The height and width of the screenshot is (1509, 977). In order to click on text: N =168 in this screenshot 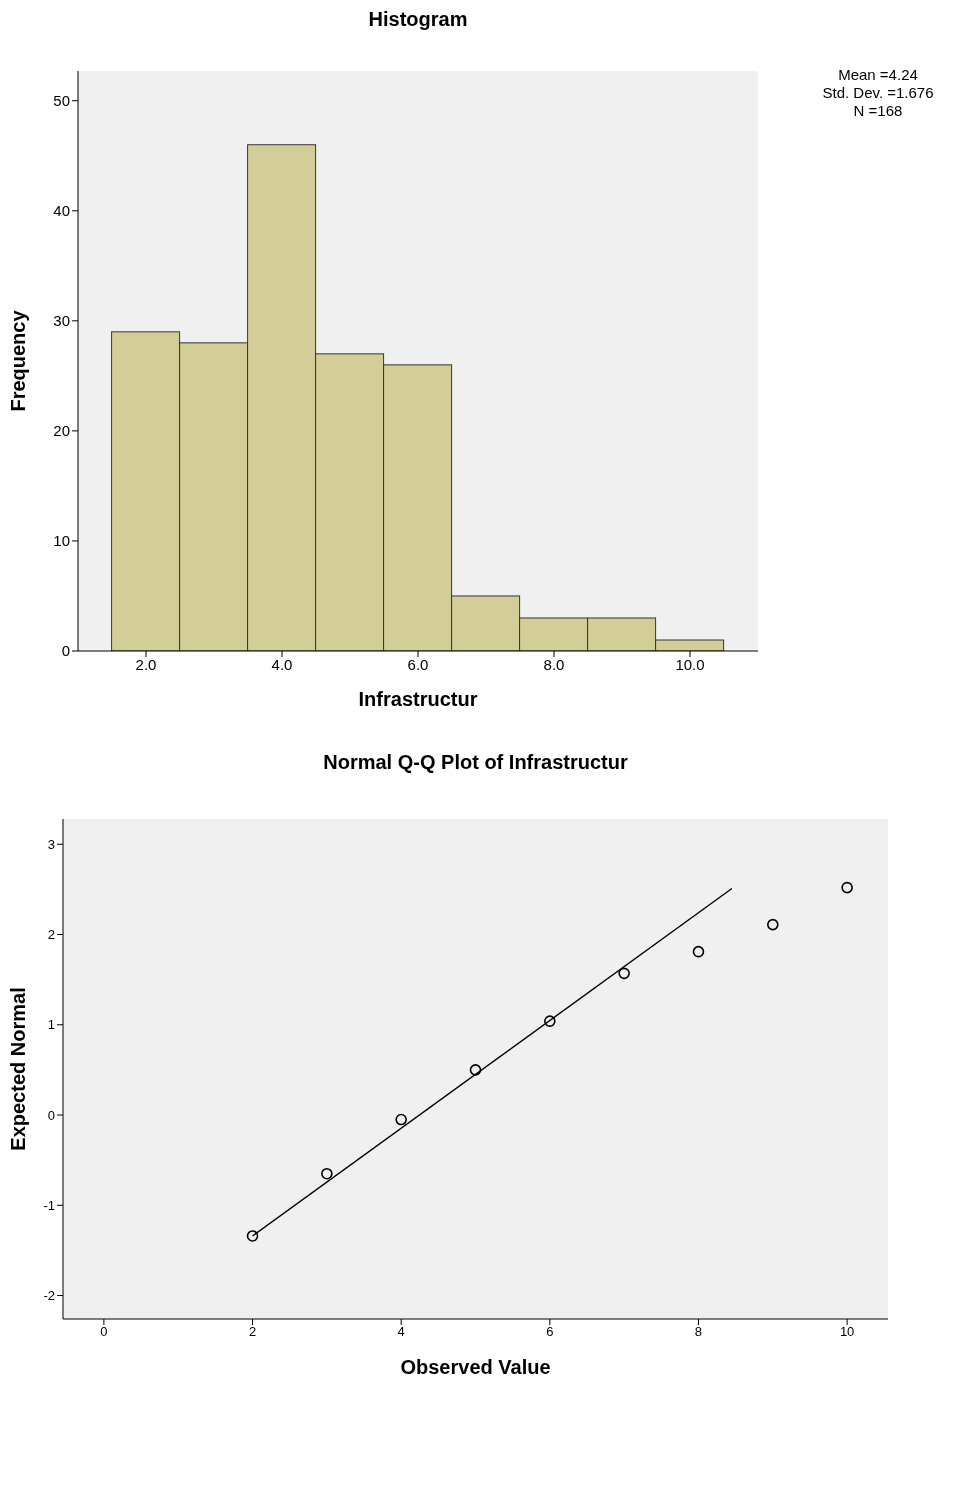, I will do `click(878, 111)`.